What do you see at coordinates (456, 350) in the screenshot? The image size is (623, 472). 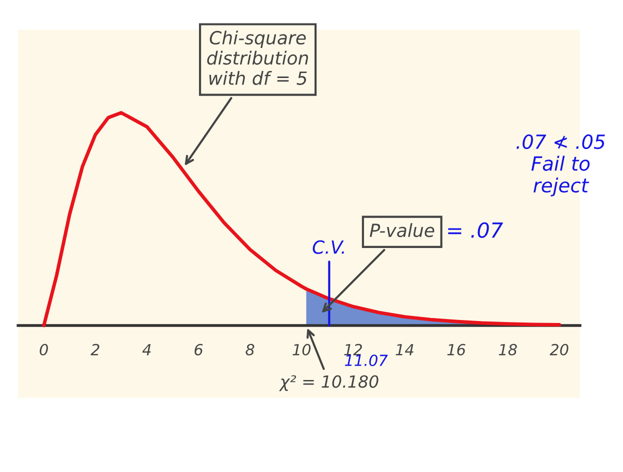 I see `x-tick-label: 16` at bounding box center [456, 350].